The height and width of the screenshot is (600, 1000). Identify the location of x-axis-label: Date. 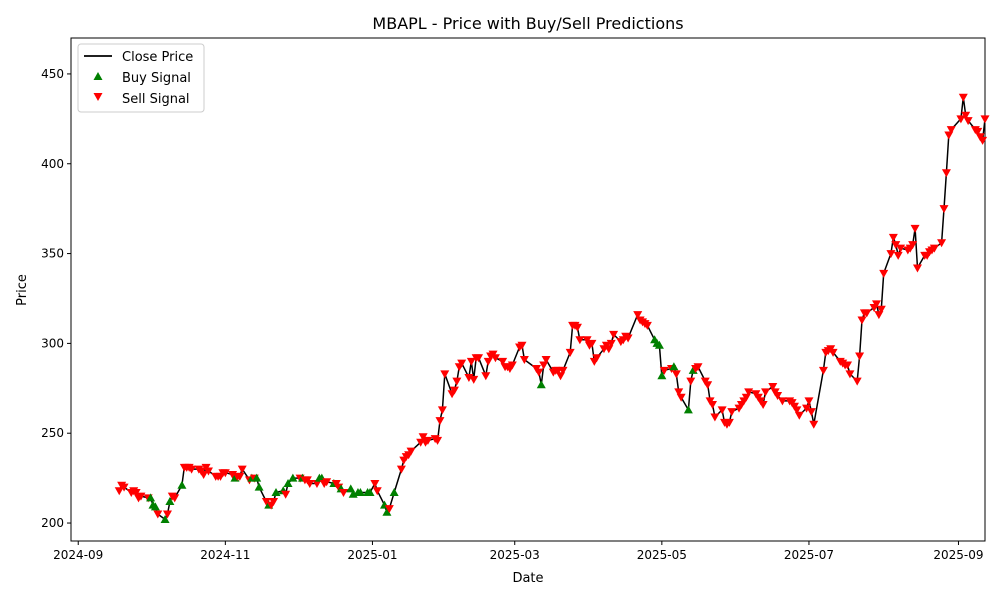
(527, 578).